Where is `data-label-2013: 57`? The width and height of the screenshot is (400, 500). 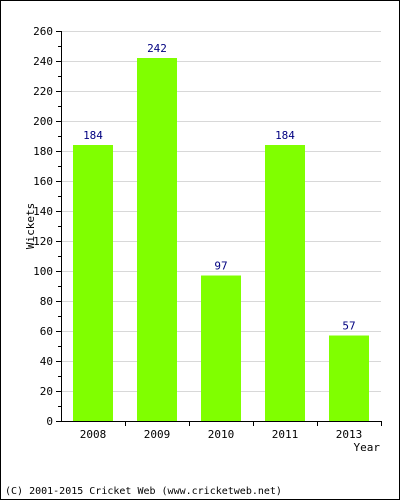 data-label-2013: 57 is located at coordinates (348, 326).